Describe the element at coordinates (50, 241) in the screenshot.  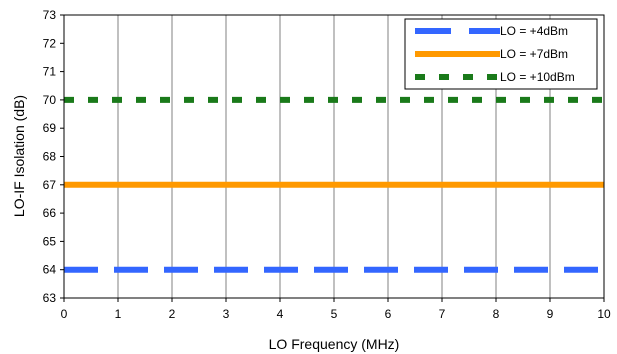
I see `y-tick-label: 65` at that location.